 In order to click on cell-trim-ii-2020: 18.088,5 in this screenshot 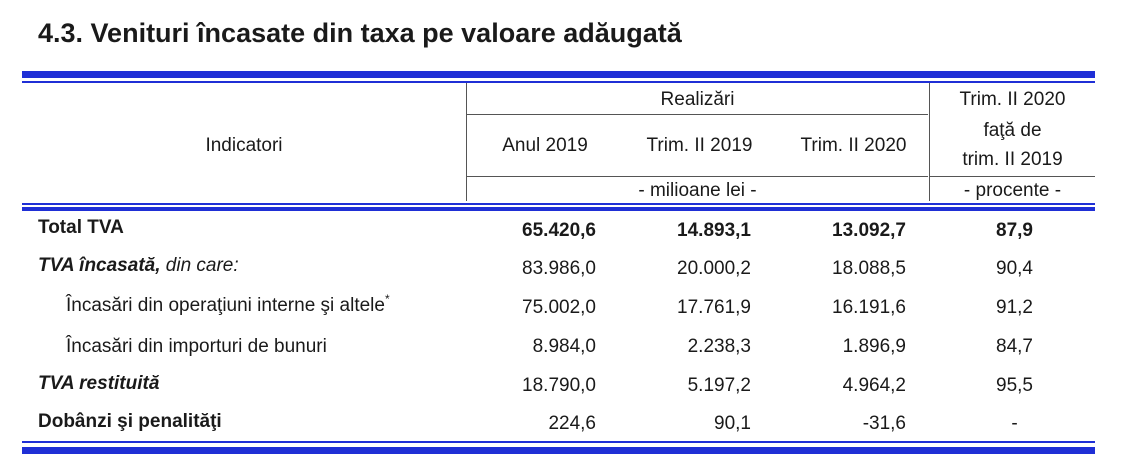, I will do `click(869, 268)`.